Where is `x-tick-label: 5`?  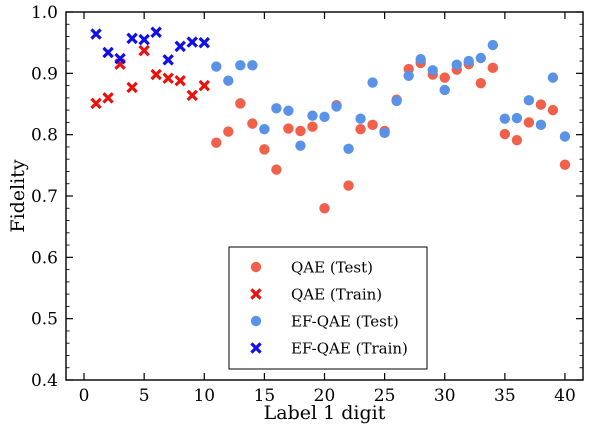
x-tick-label: 5 is located at coordinates (144, 396).